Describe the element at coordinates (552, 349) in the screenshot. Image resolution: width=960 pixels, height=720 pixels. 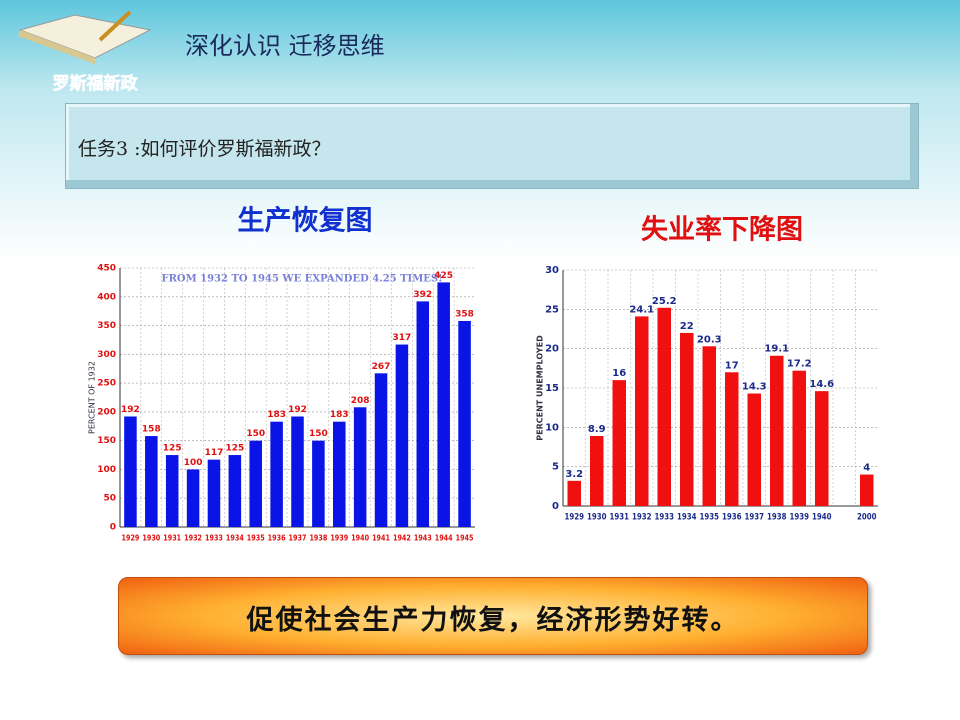
I see `y-tick-label: 20` at that location.